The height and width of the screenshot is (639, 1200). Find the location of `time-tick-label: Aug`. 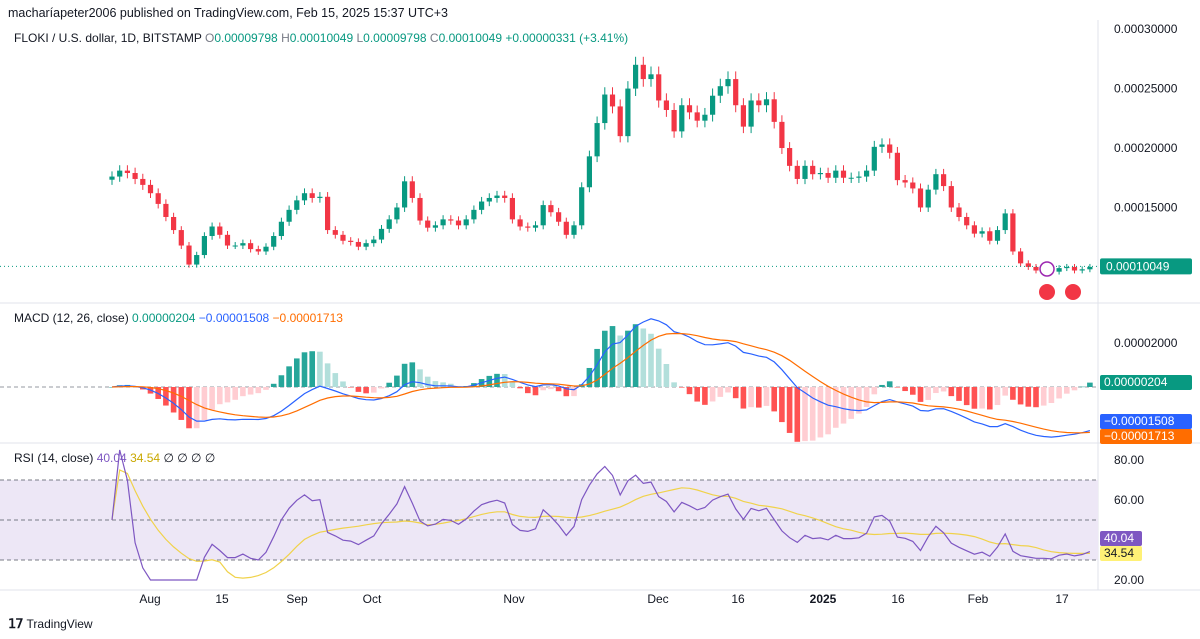

time-tick-label: Aug is located at coordinates (149, 599).